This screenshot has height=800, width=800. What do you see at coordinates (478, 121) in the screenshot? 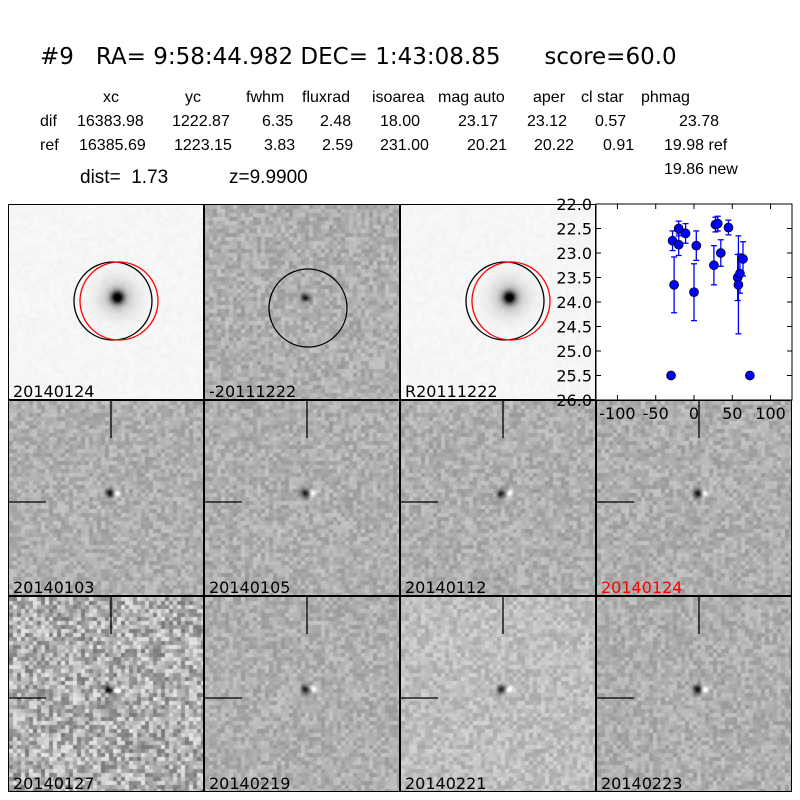
I see `dif-mag-auto: 23.17` at bounding box center [478, 121].